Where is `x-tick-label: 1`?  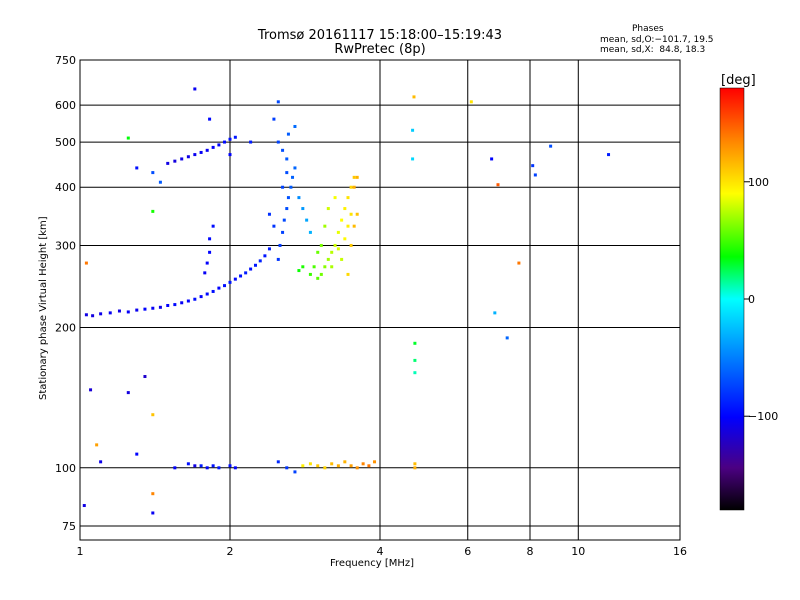 x-tick-label: 1 is located at coordinates (80, 551).